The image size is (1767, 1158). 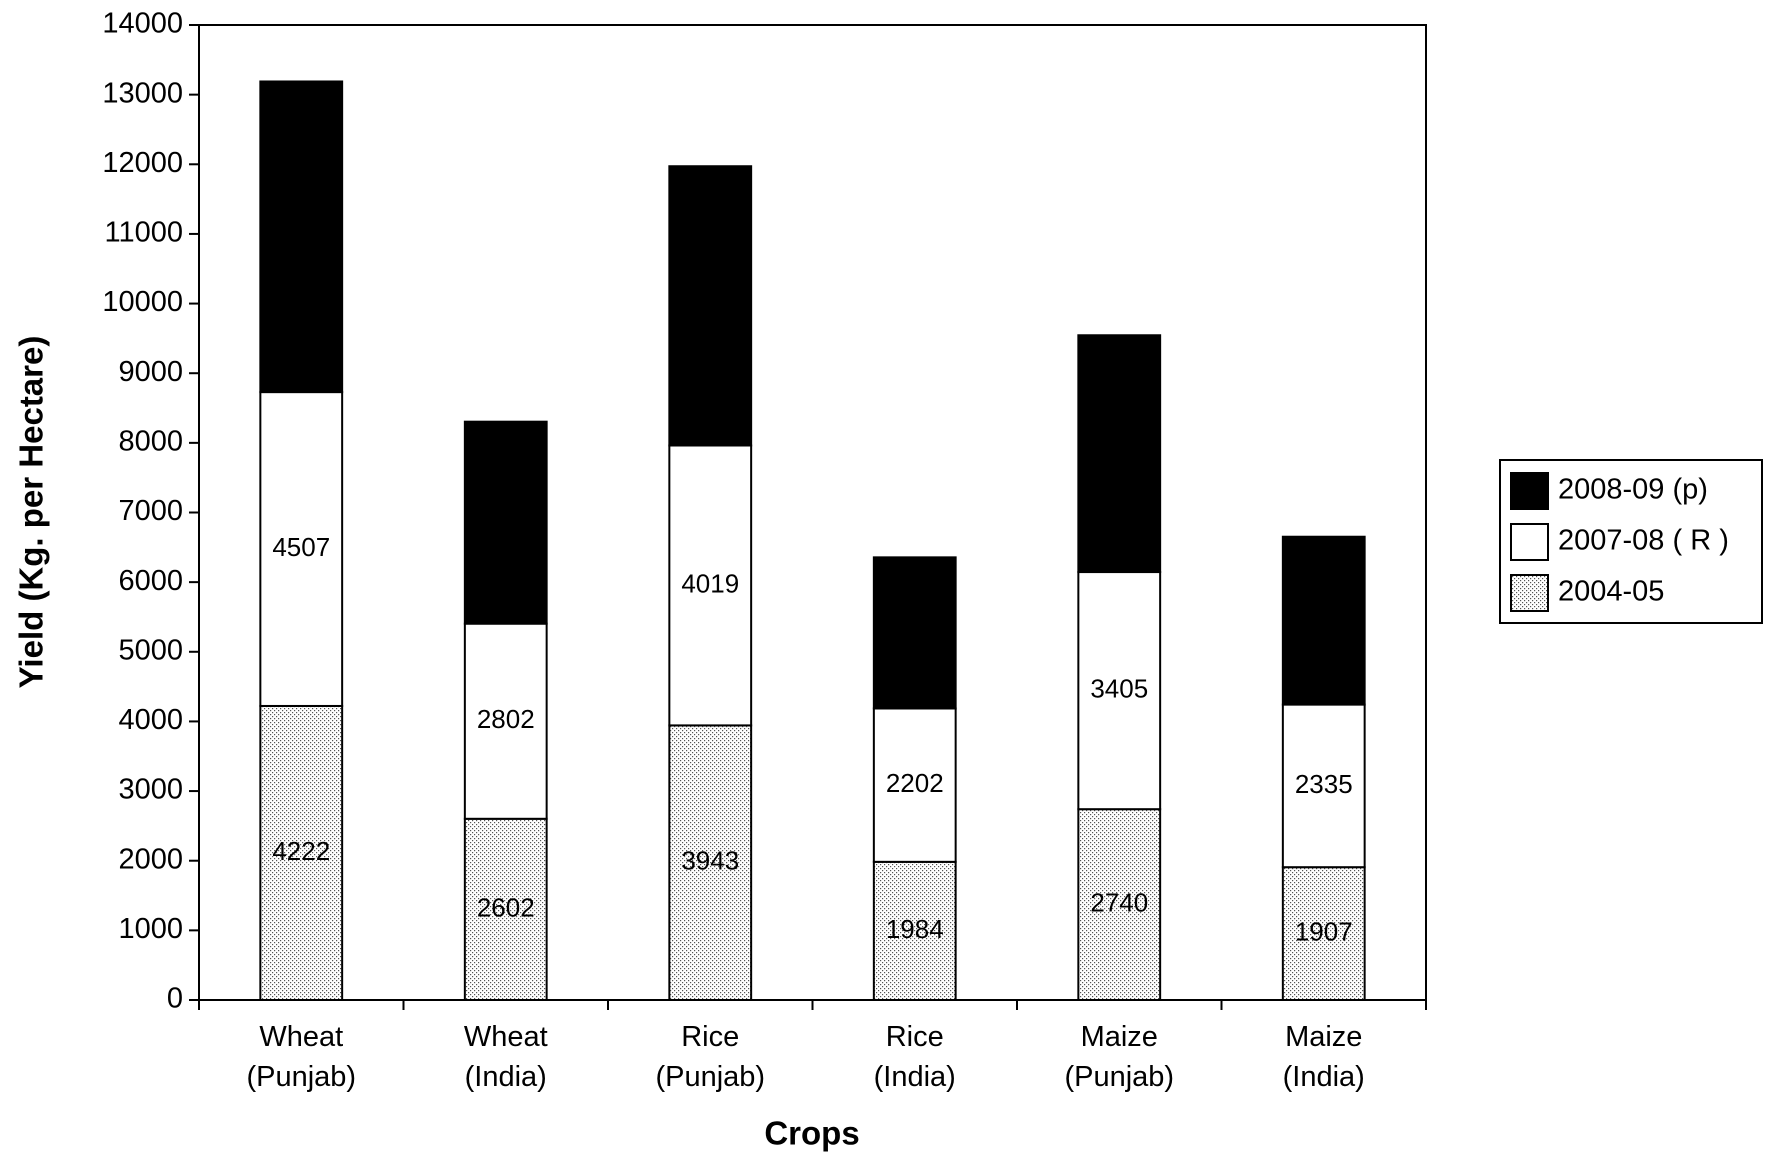 I want to click on x-tick-label: Wheat (India), so click(x=506, y=1057).